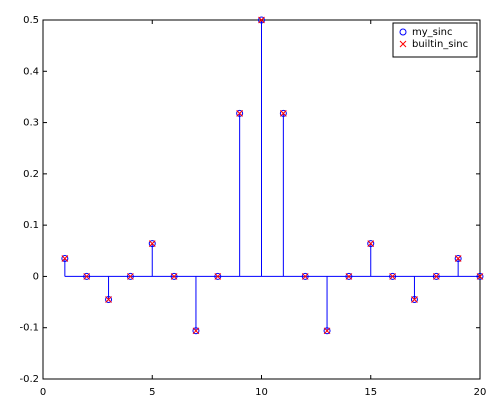 Image resolution: width=502 pixels, height=405 pixels. What do you see at coordinates (31, 174) in the screenshot?
I see `y-tick-label: 0.2` at bounding box center [31, 174].